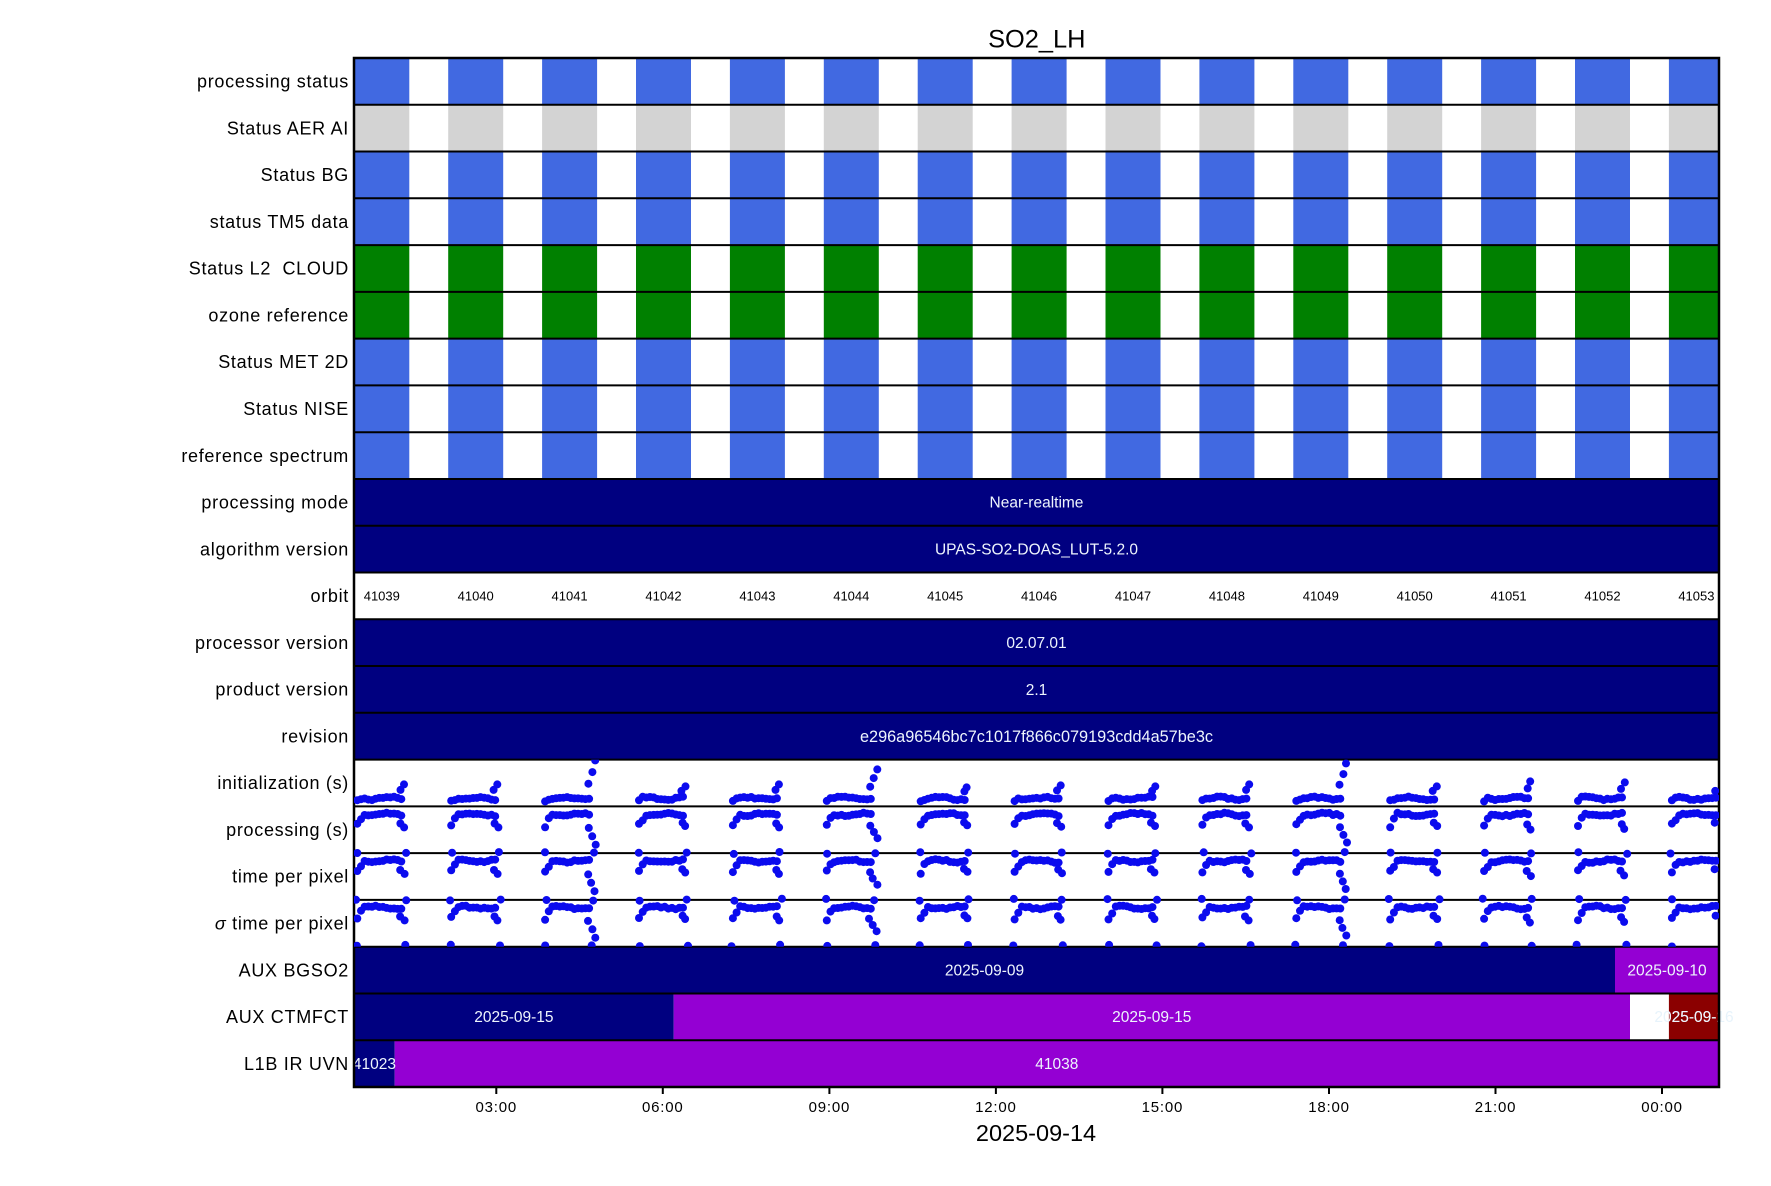 The width and height of the screenshot is (1771, 1186). Describe the element at coordinates (996, 1107) in the screenshot. I see `svg-text: 12:00` at that location.